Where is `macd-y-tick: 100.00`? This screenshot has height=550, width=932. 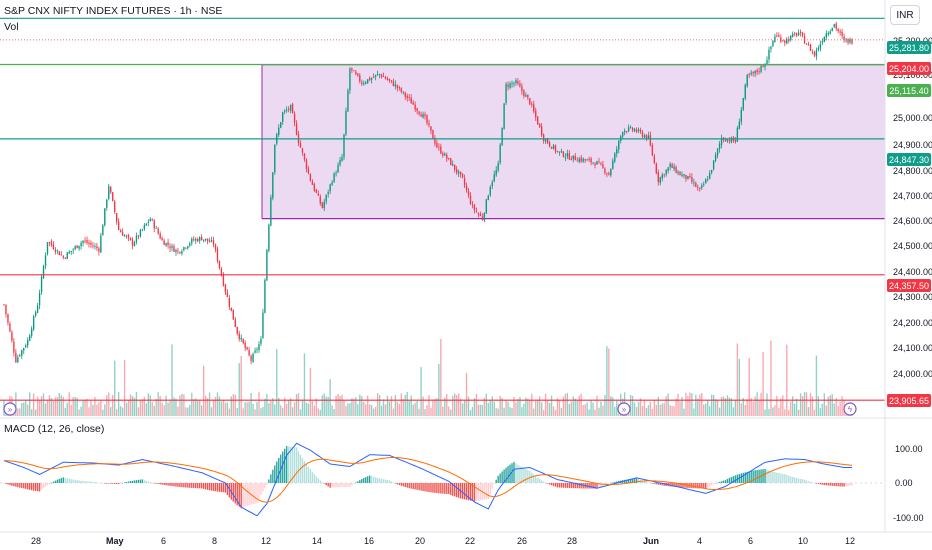 macd-y-tick: 100.00 is located at coordinates (909, 449).